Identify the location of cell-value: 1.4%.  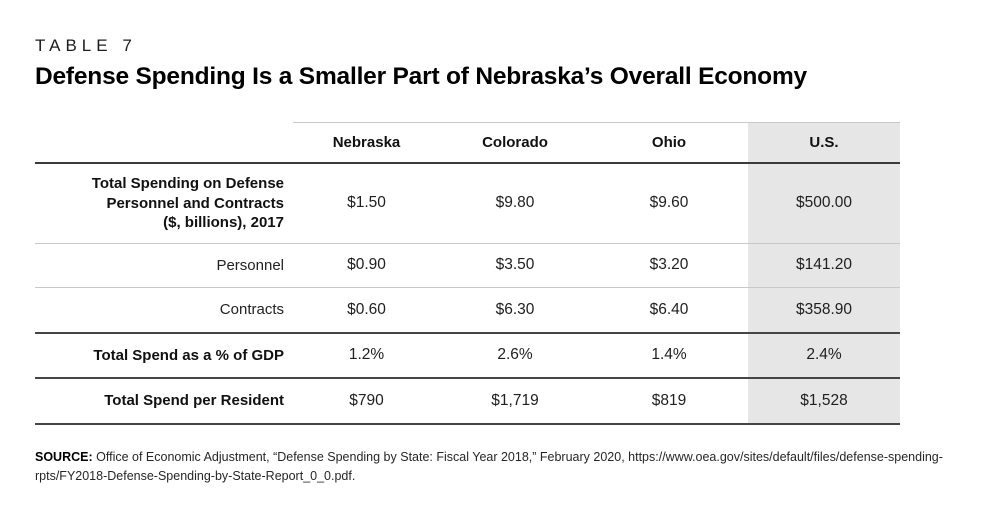
(669, 354).